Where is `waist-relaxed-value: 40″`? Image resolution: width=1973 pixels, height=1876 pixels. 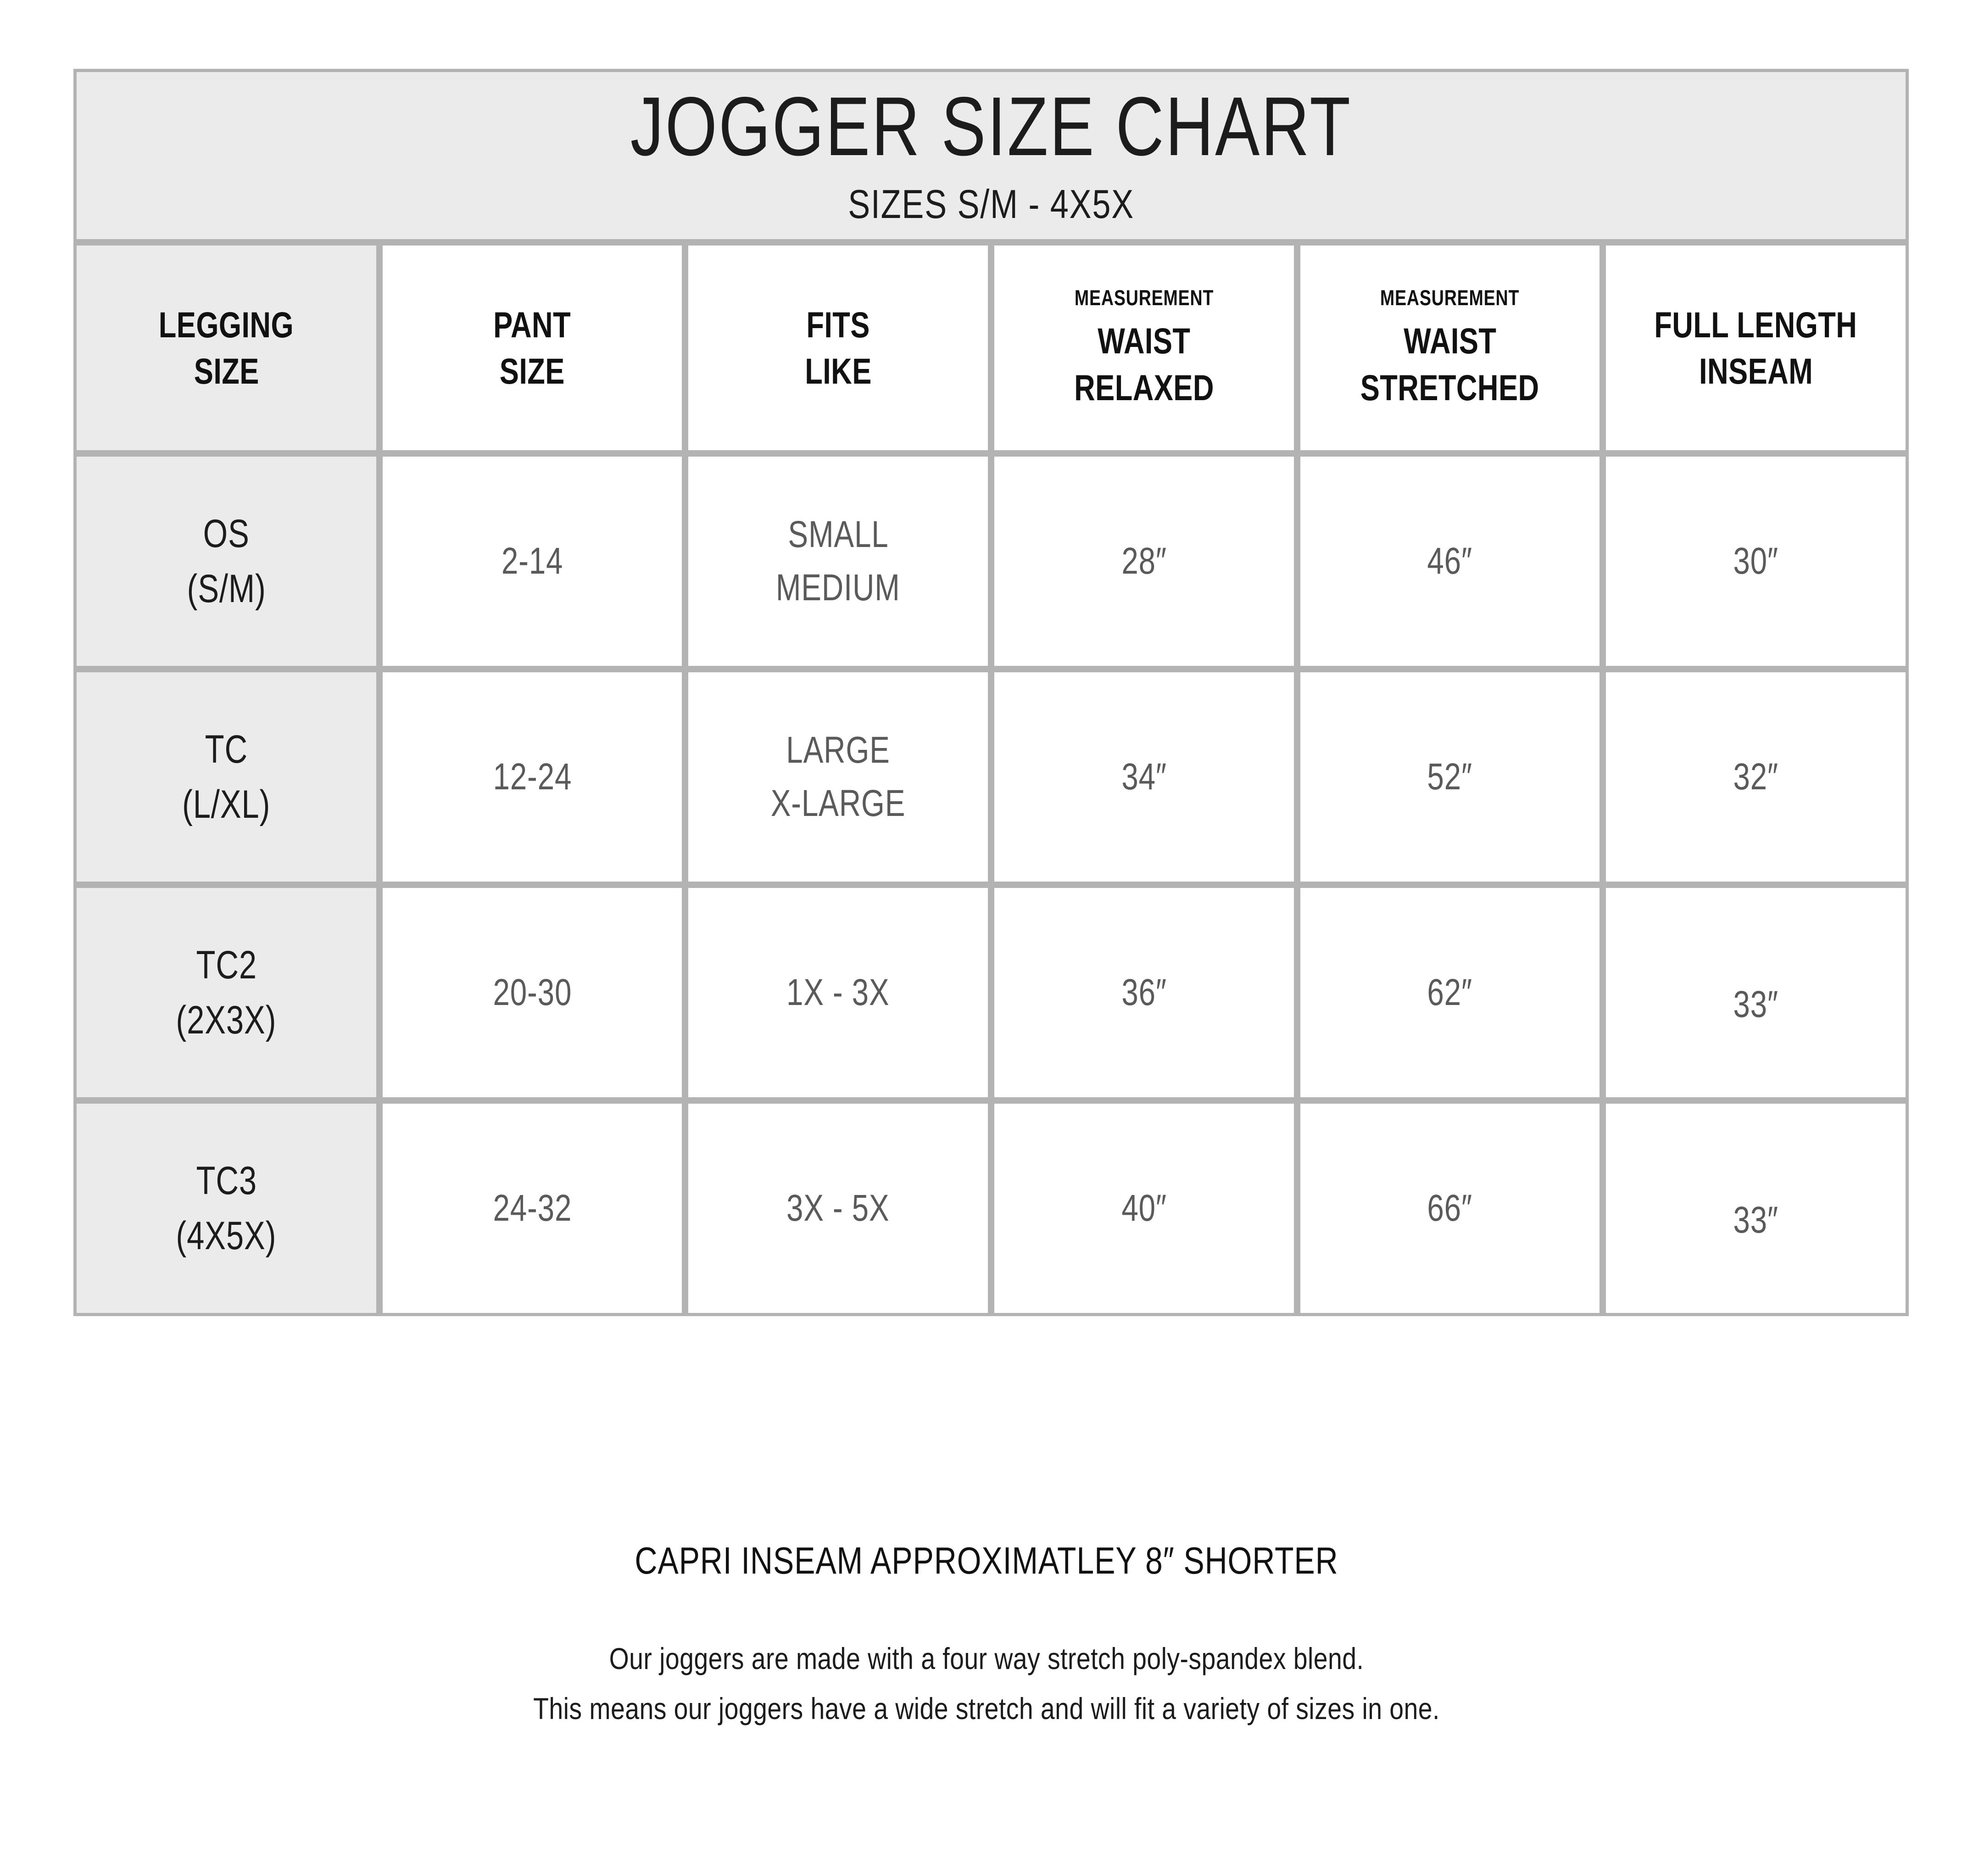 waist-relaxed-value: 40″ is located at coordinates (1144, 1208).